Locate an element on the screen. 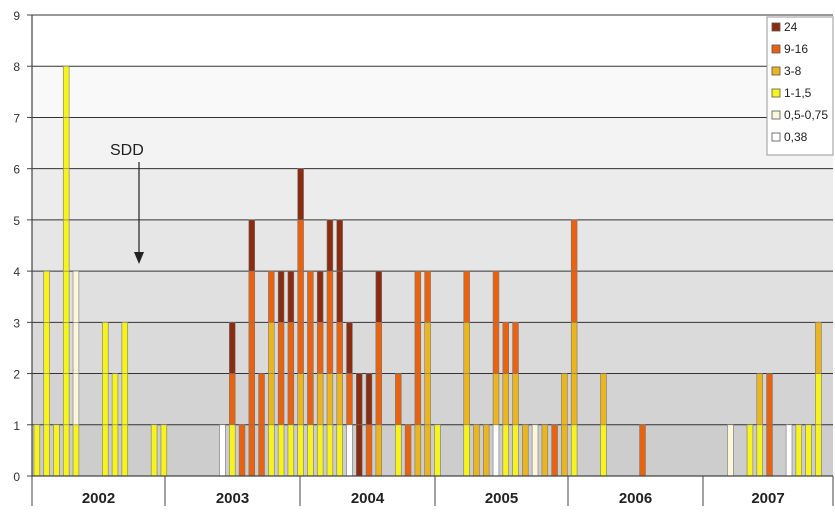 The height and width of the screenshot is (515, 835). year-label: 2006 is located at coordinates (635, 498).